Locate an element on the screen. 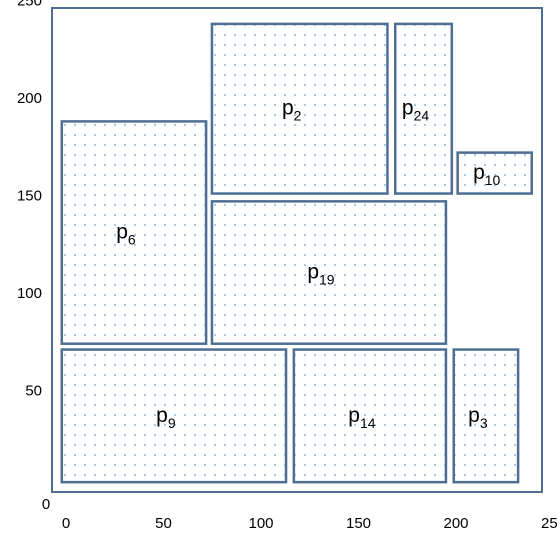  piece-p19-subscript: 19 is located at coordinates (327, 280).